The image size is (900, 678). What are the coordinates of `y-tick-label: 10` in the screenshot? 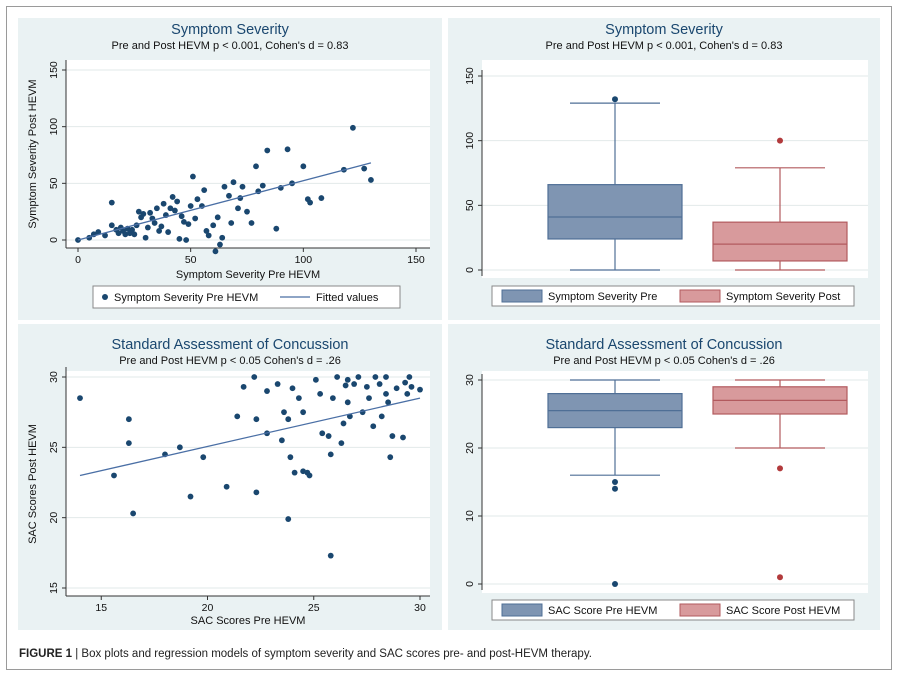 It's located at (470, 516).